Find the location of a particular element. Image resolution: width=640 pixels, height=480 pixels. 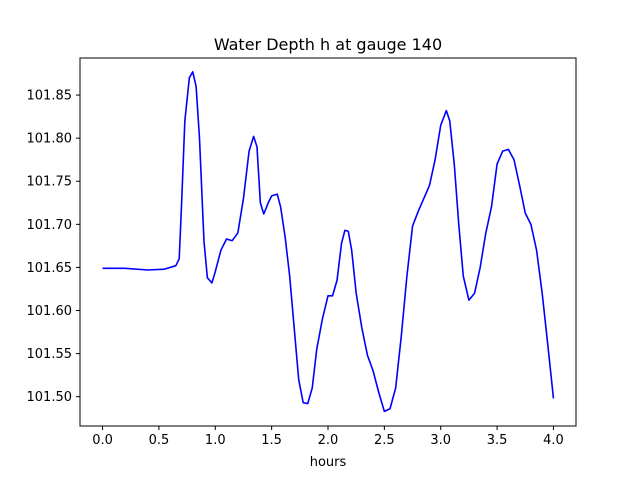

x-tick-label: 1.5 is located at coordinates (271, 440).